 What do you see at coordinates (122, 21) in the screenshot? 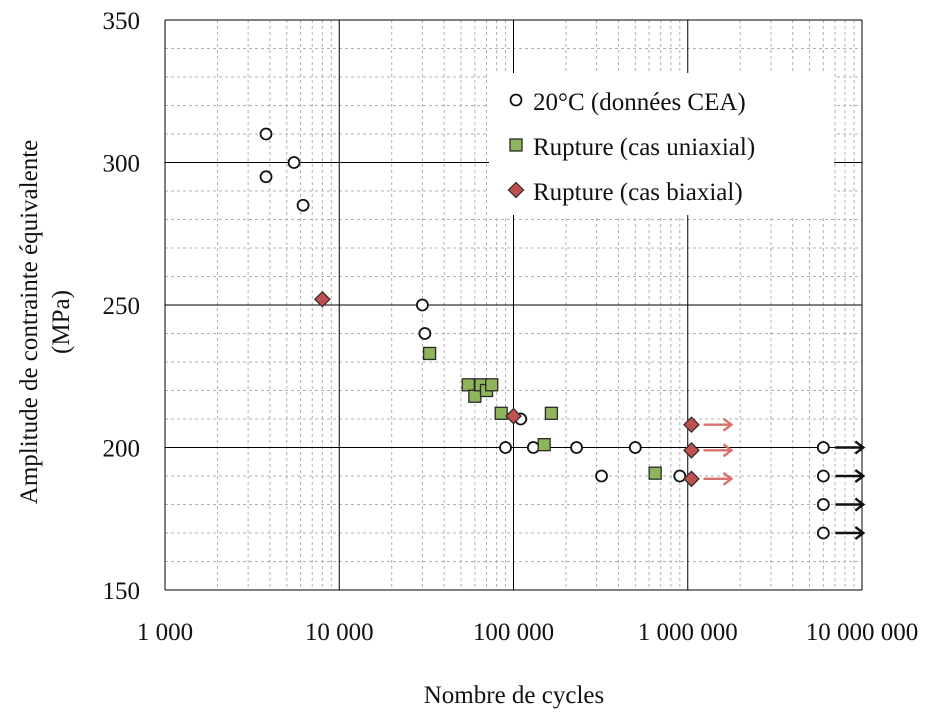
I see `y-tick-label: 350` at bounding box center [122, 21].